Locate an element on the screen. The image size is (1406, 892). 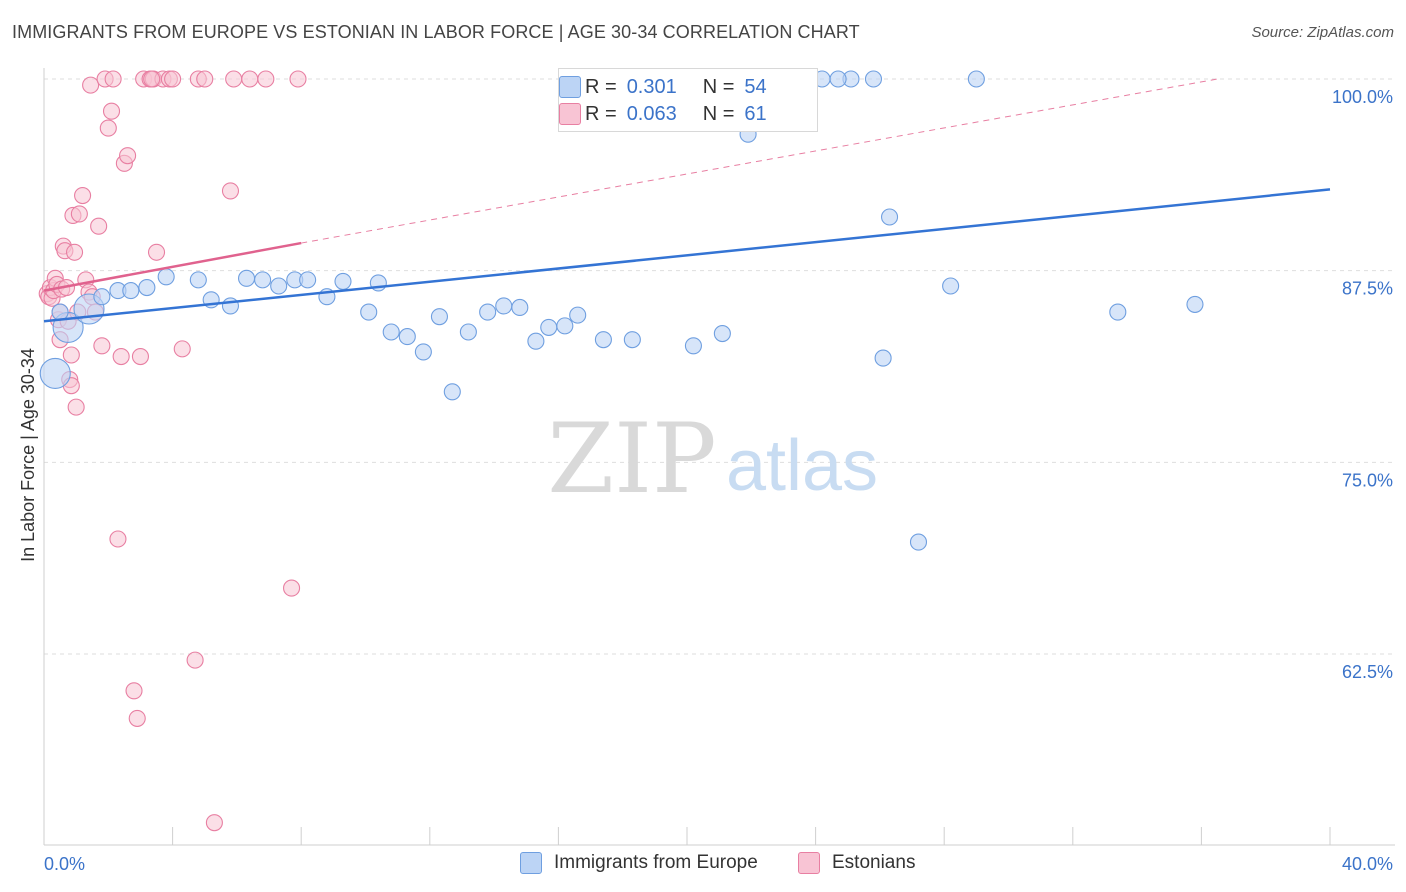
trend-line-estonians is located at coordinates (172, 266).